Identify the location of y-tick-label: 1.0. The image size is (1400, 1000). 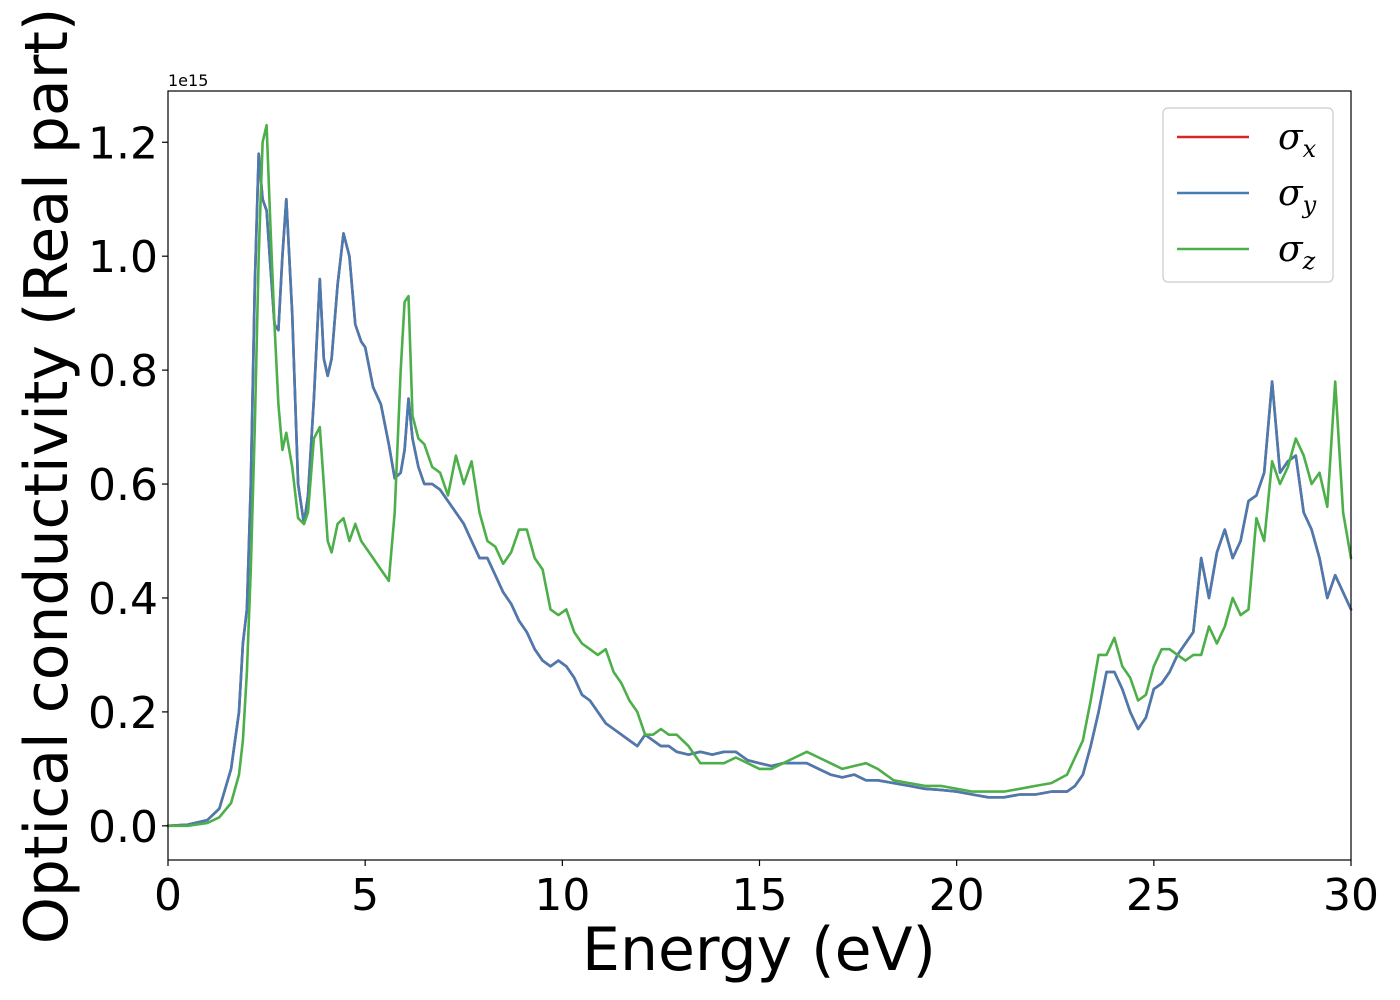
(123, 257).